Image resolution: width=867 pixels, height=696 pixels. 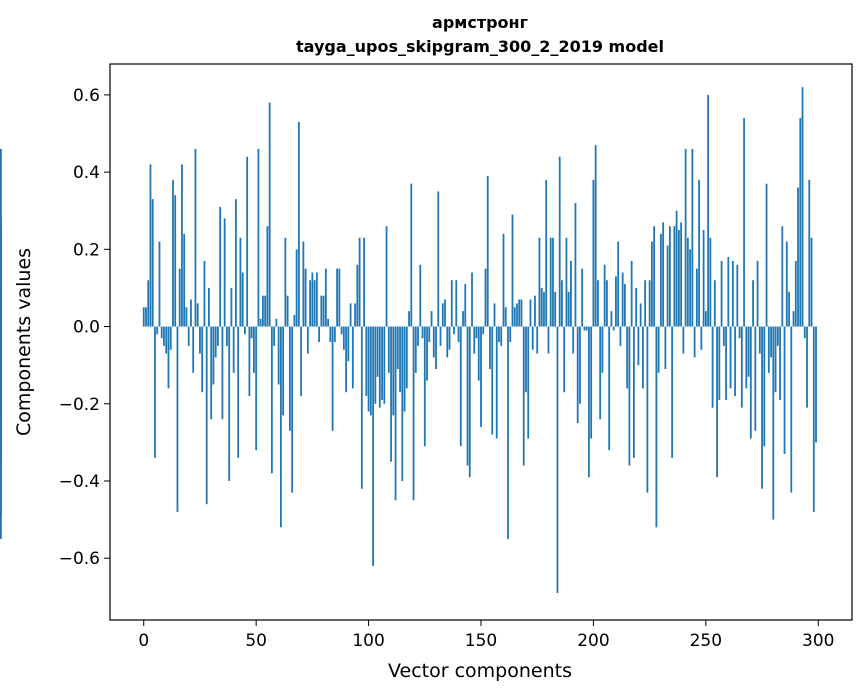 What do you see at coordinates (480, 46) in the screenshot?
I see `chart-title-line2: tayga_upos_skipgram_300_2_2019 model` at bounding box center [480, 46].